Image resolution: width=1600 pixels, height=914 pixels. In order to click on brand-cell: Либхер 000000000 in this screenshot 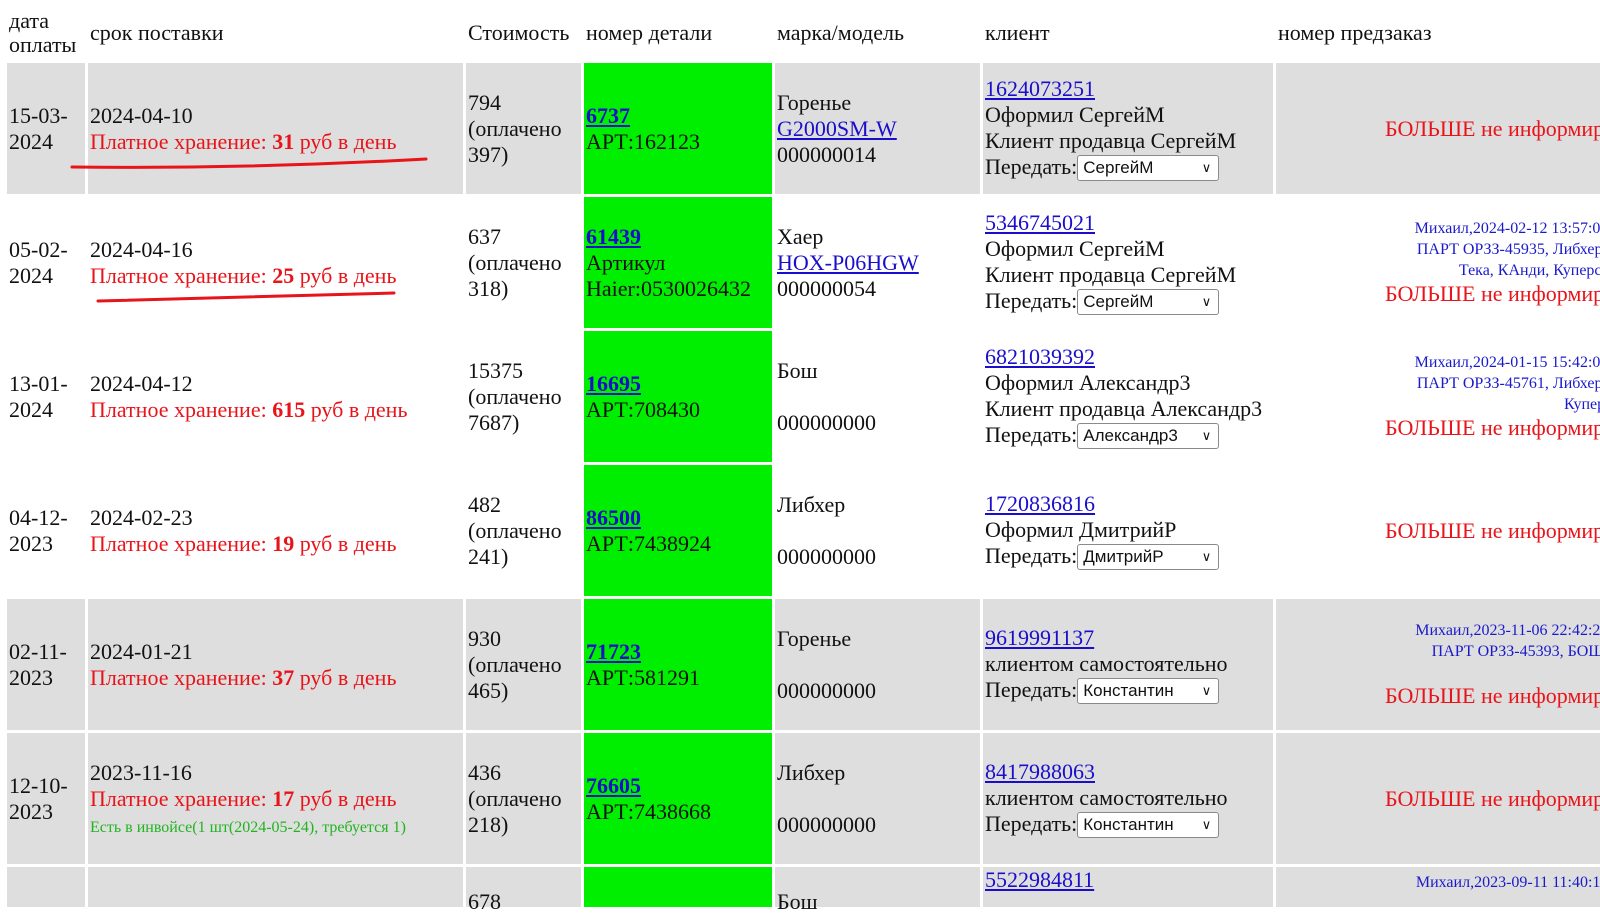, I will do `click(877, 798)`.